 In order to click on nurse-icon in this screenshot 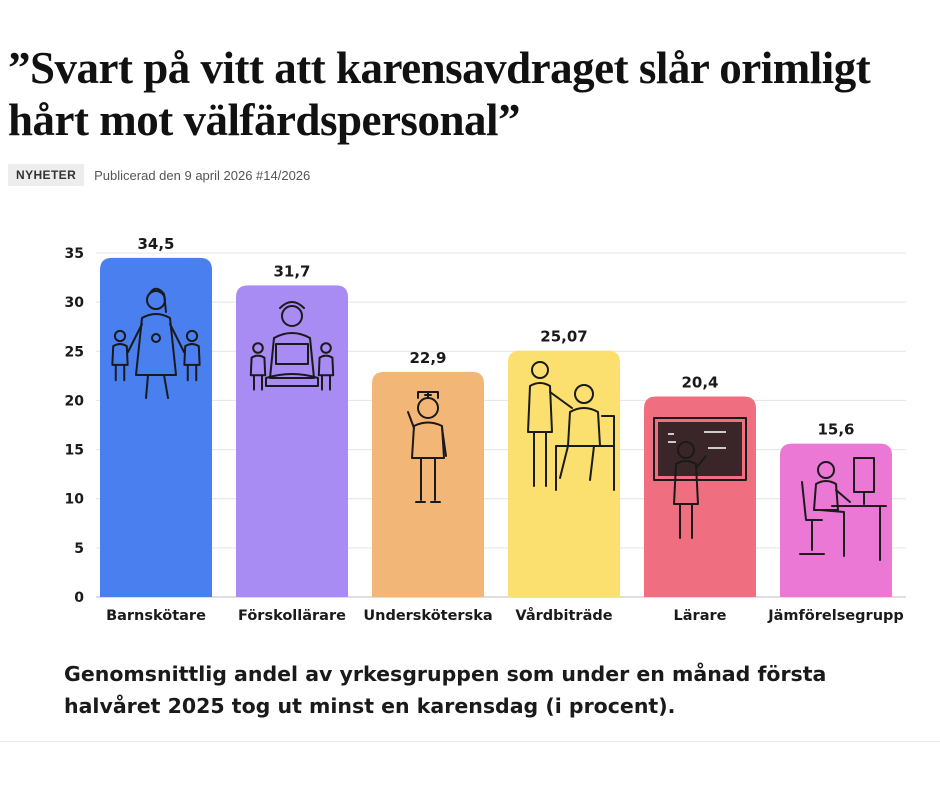, I will do `click(427, 447)`.